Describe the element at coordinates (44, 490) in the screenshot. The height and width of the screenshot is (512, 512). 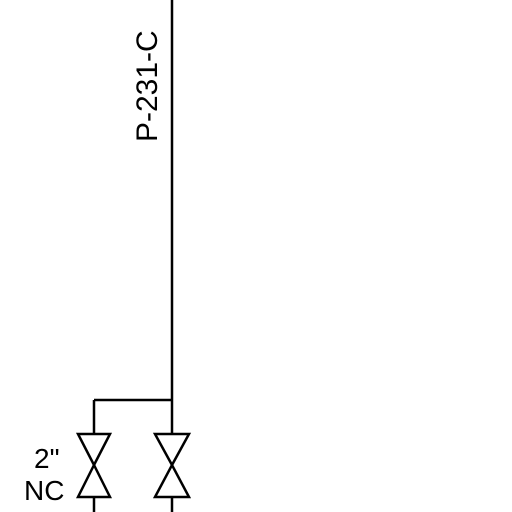
I see `valve-state-label: NC` at that location.